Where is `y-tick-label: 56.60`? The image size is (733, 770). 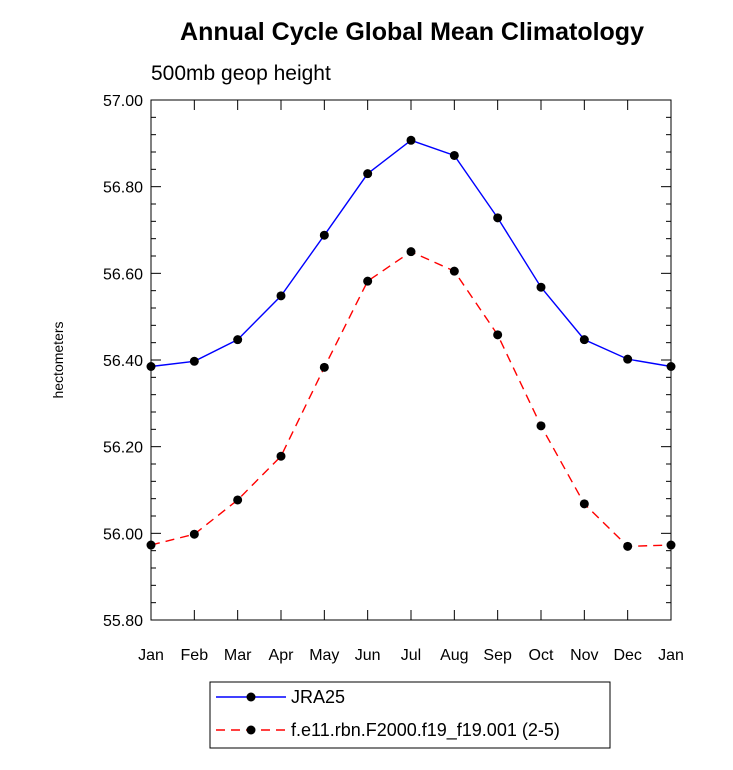
y-tick-label: 56.60 is located at coordinates (123, 274).